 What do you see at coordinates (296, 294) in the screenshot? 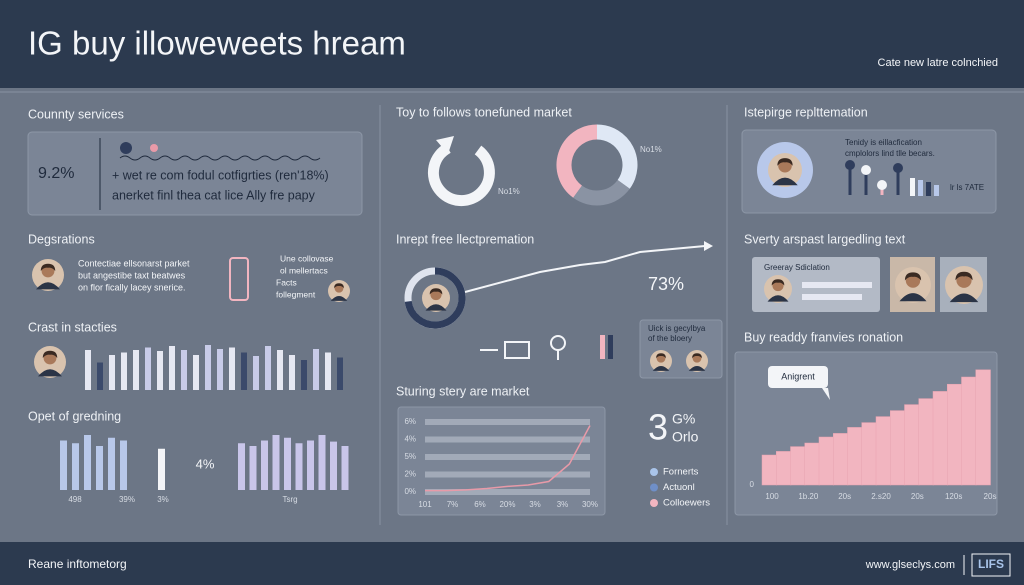
I see `side-text: follegment` at bounding box center [296, 294].